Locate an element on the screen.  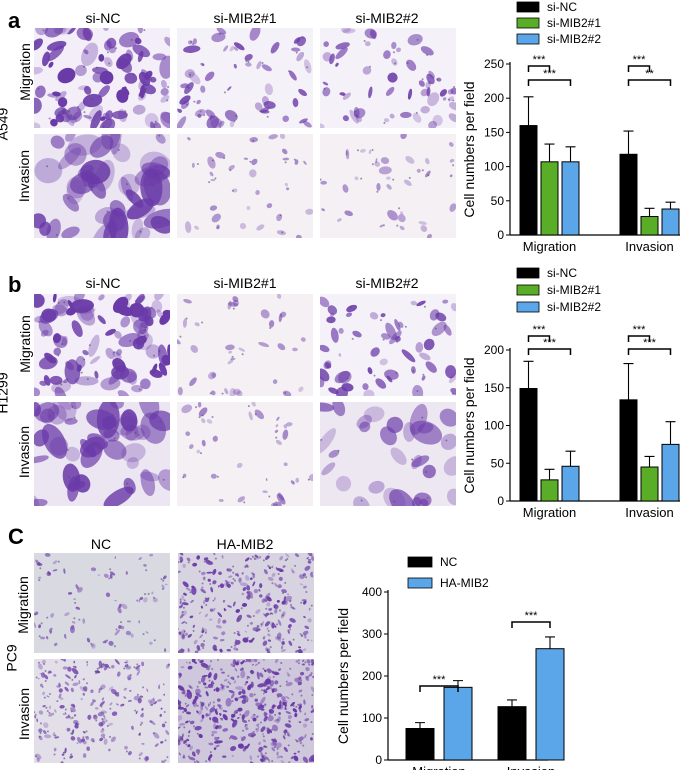
row-label: Migration is located at coordinates (25, 72).